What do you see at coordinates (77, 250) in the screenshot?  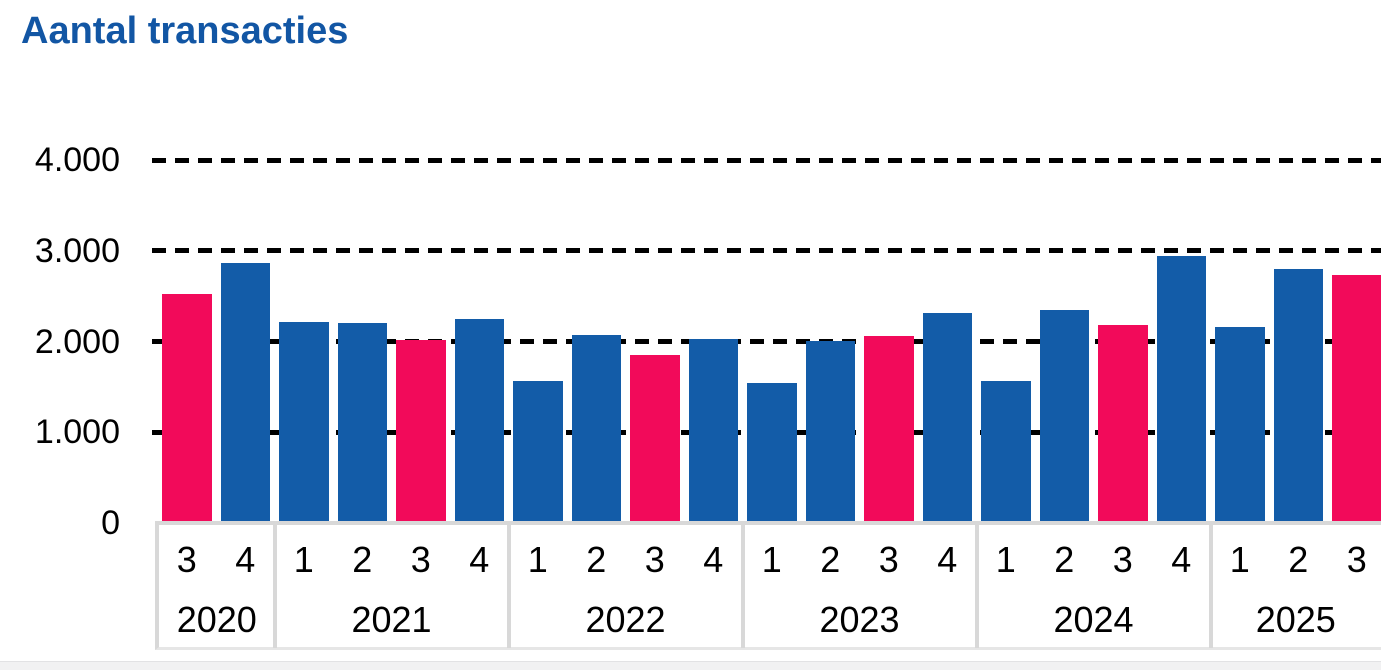 I see `y-tick-label-3000: 3.000` at bounding box center [77, 250].